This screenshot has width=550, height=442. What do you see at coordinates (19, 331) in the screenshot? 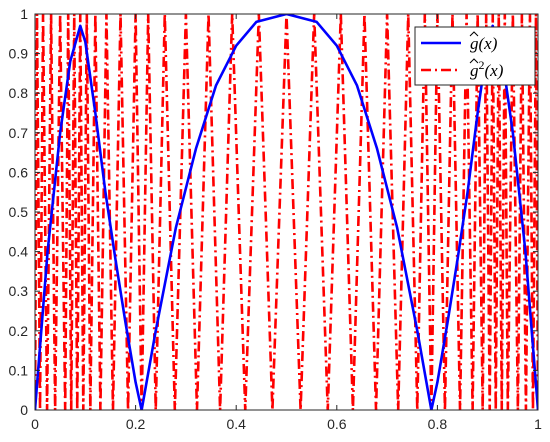
I see `y-tick-label: 0.2` at bounding box center [19, 331].